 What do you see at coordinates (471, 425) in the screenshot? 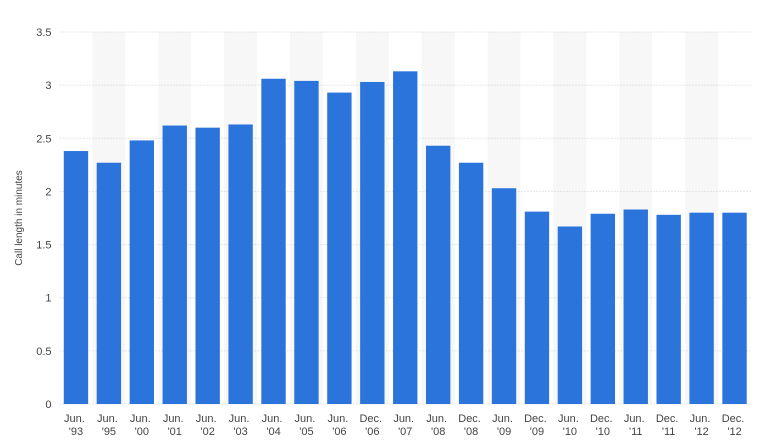
I see `x-tick-label: Dec. '08` at bounding box center [471, 425].